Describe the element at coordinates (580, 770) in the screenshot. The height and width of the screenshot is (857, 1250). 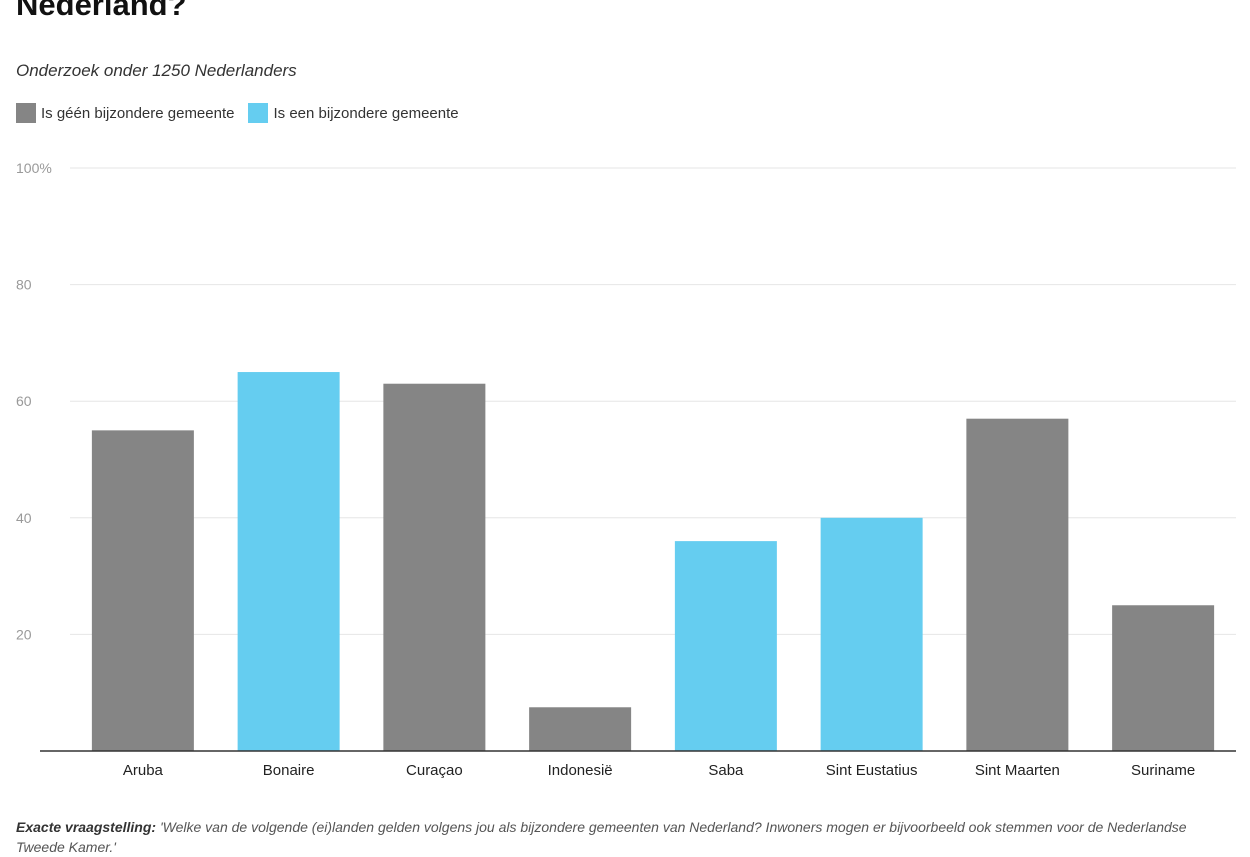
I see `x-tick-label-indonesie: Indonesië` at that location.